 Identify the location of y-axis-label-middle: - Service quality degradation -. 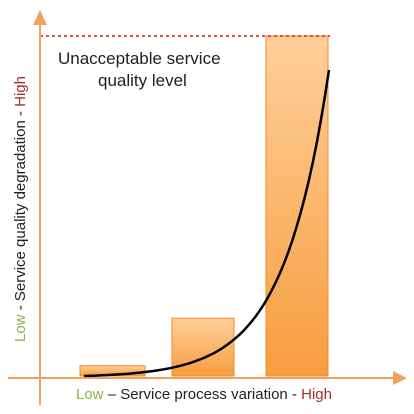
(20, 211).